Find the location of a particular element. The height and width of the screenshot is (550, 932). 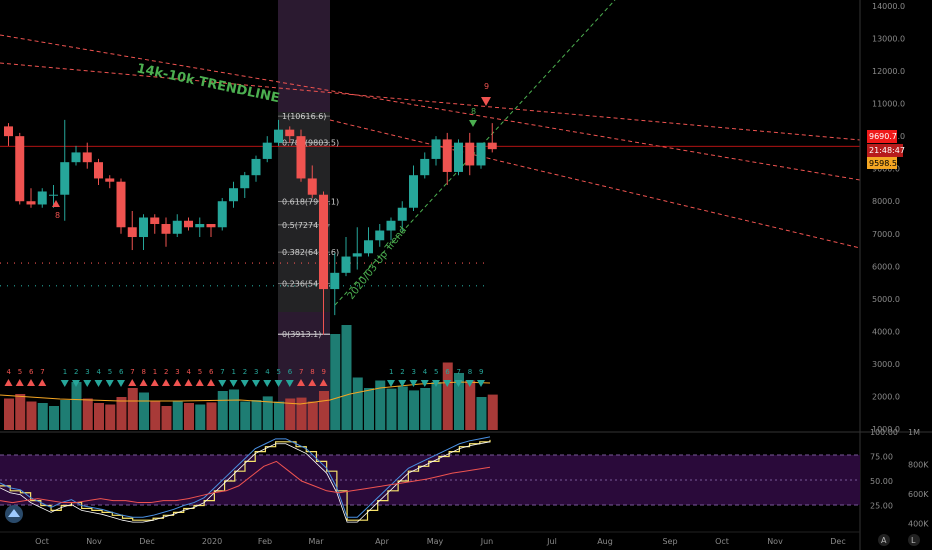

price-tick-label: 3000.0 is located at coordinates (886, 364).